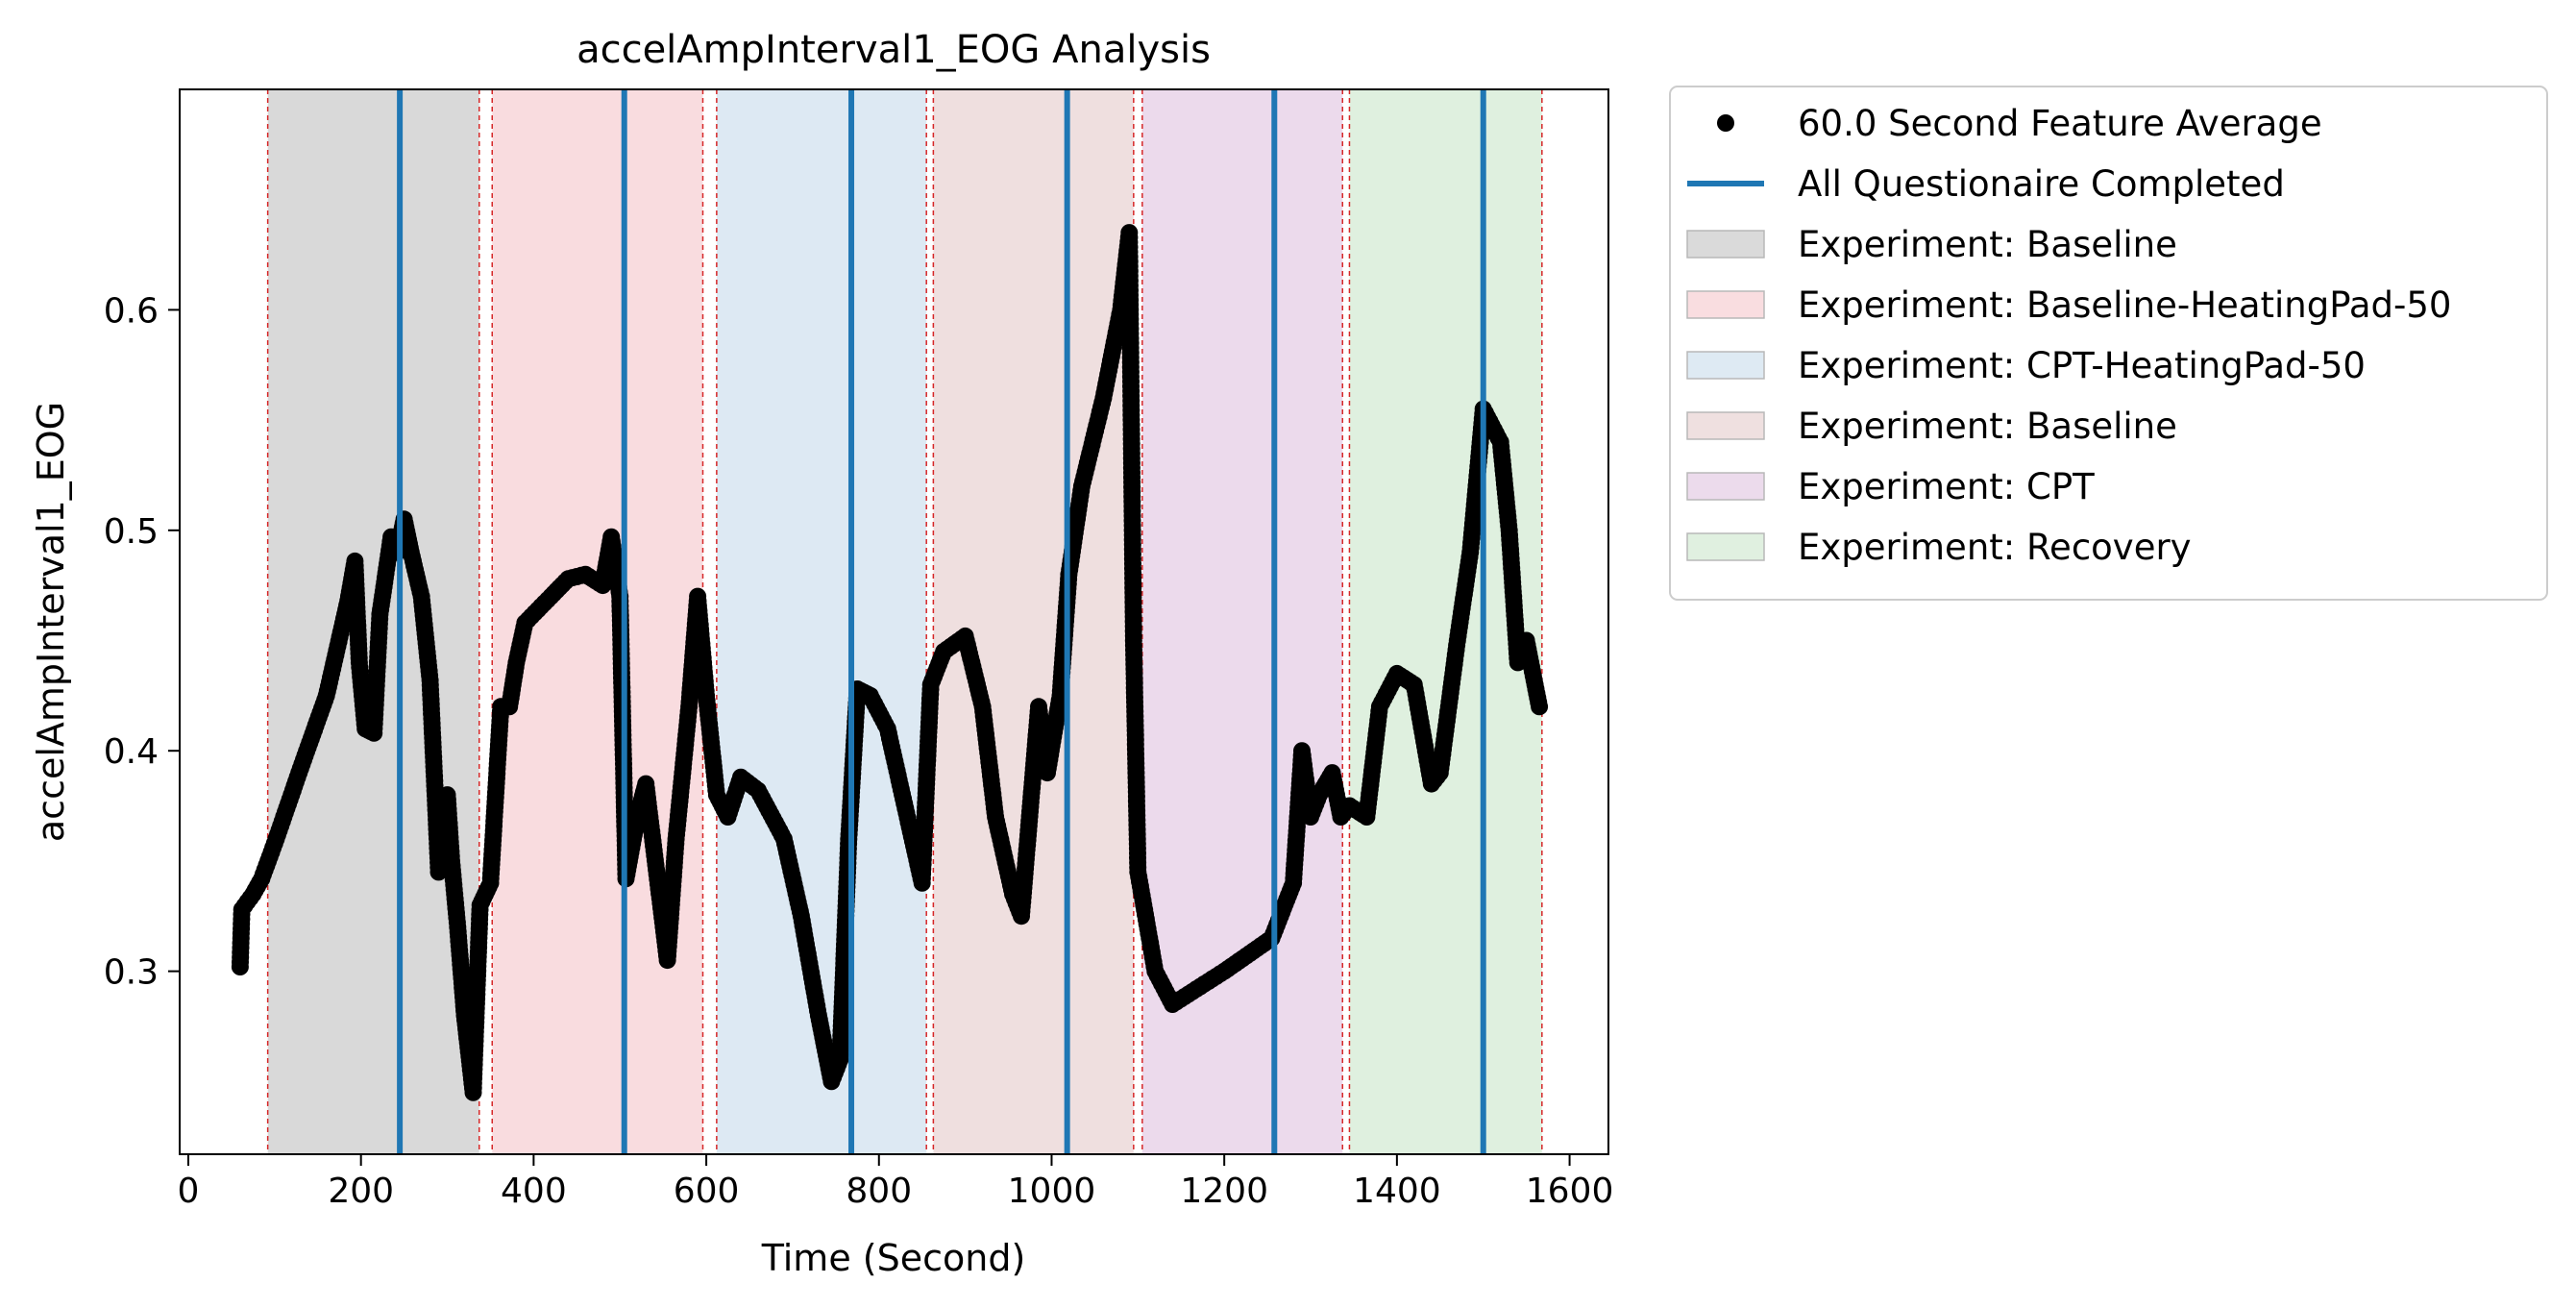 The height and width of the screenshot is (1308, 2576). Describe the element at coordinates (707, 1191) in the screenshot. I see `x-tick-label-3: 600` at that location.